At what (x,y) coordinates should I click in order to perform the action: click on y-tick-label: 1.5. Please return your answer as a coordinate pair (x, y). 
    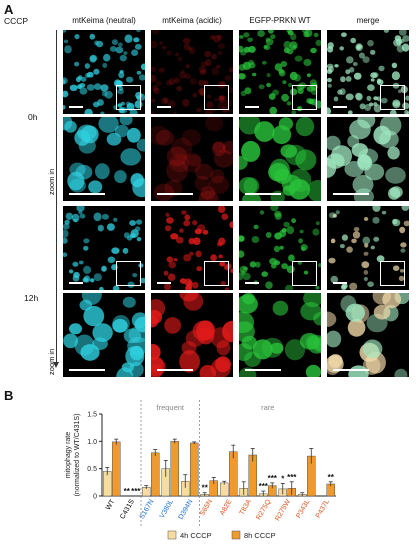
    Looking at the image, I should click on (92, 415).